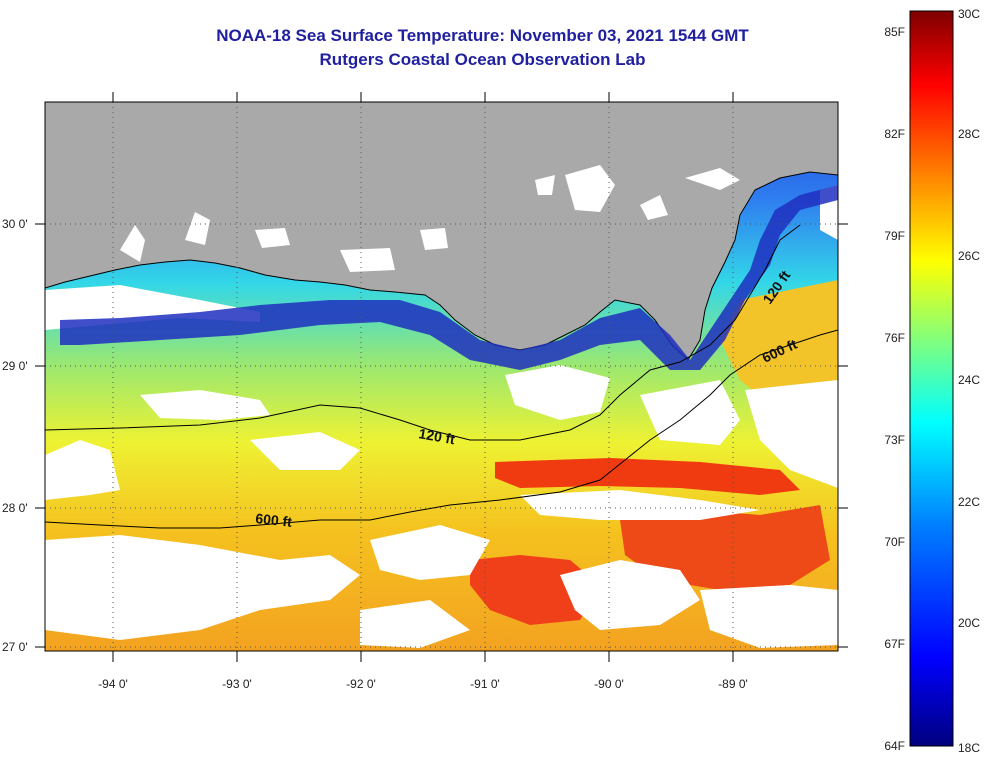 Image resolution: width=992 pixels, height=761 pixels. Describe the element at coordinates (436, 436) in the screenshot. I see `isobath-label-120-west: 120 ft` at that location.